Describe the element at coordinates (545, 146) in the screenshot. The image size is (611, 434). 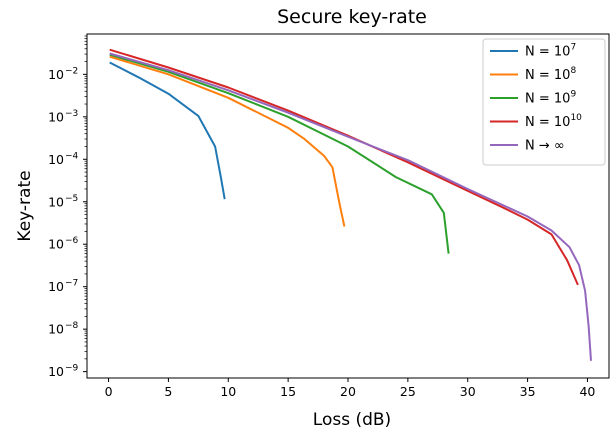
I see `legend-label-5: N → ∞` at that location.